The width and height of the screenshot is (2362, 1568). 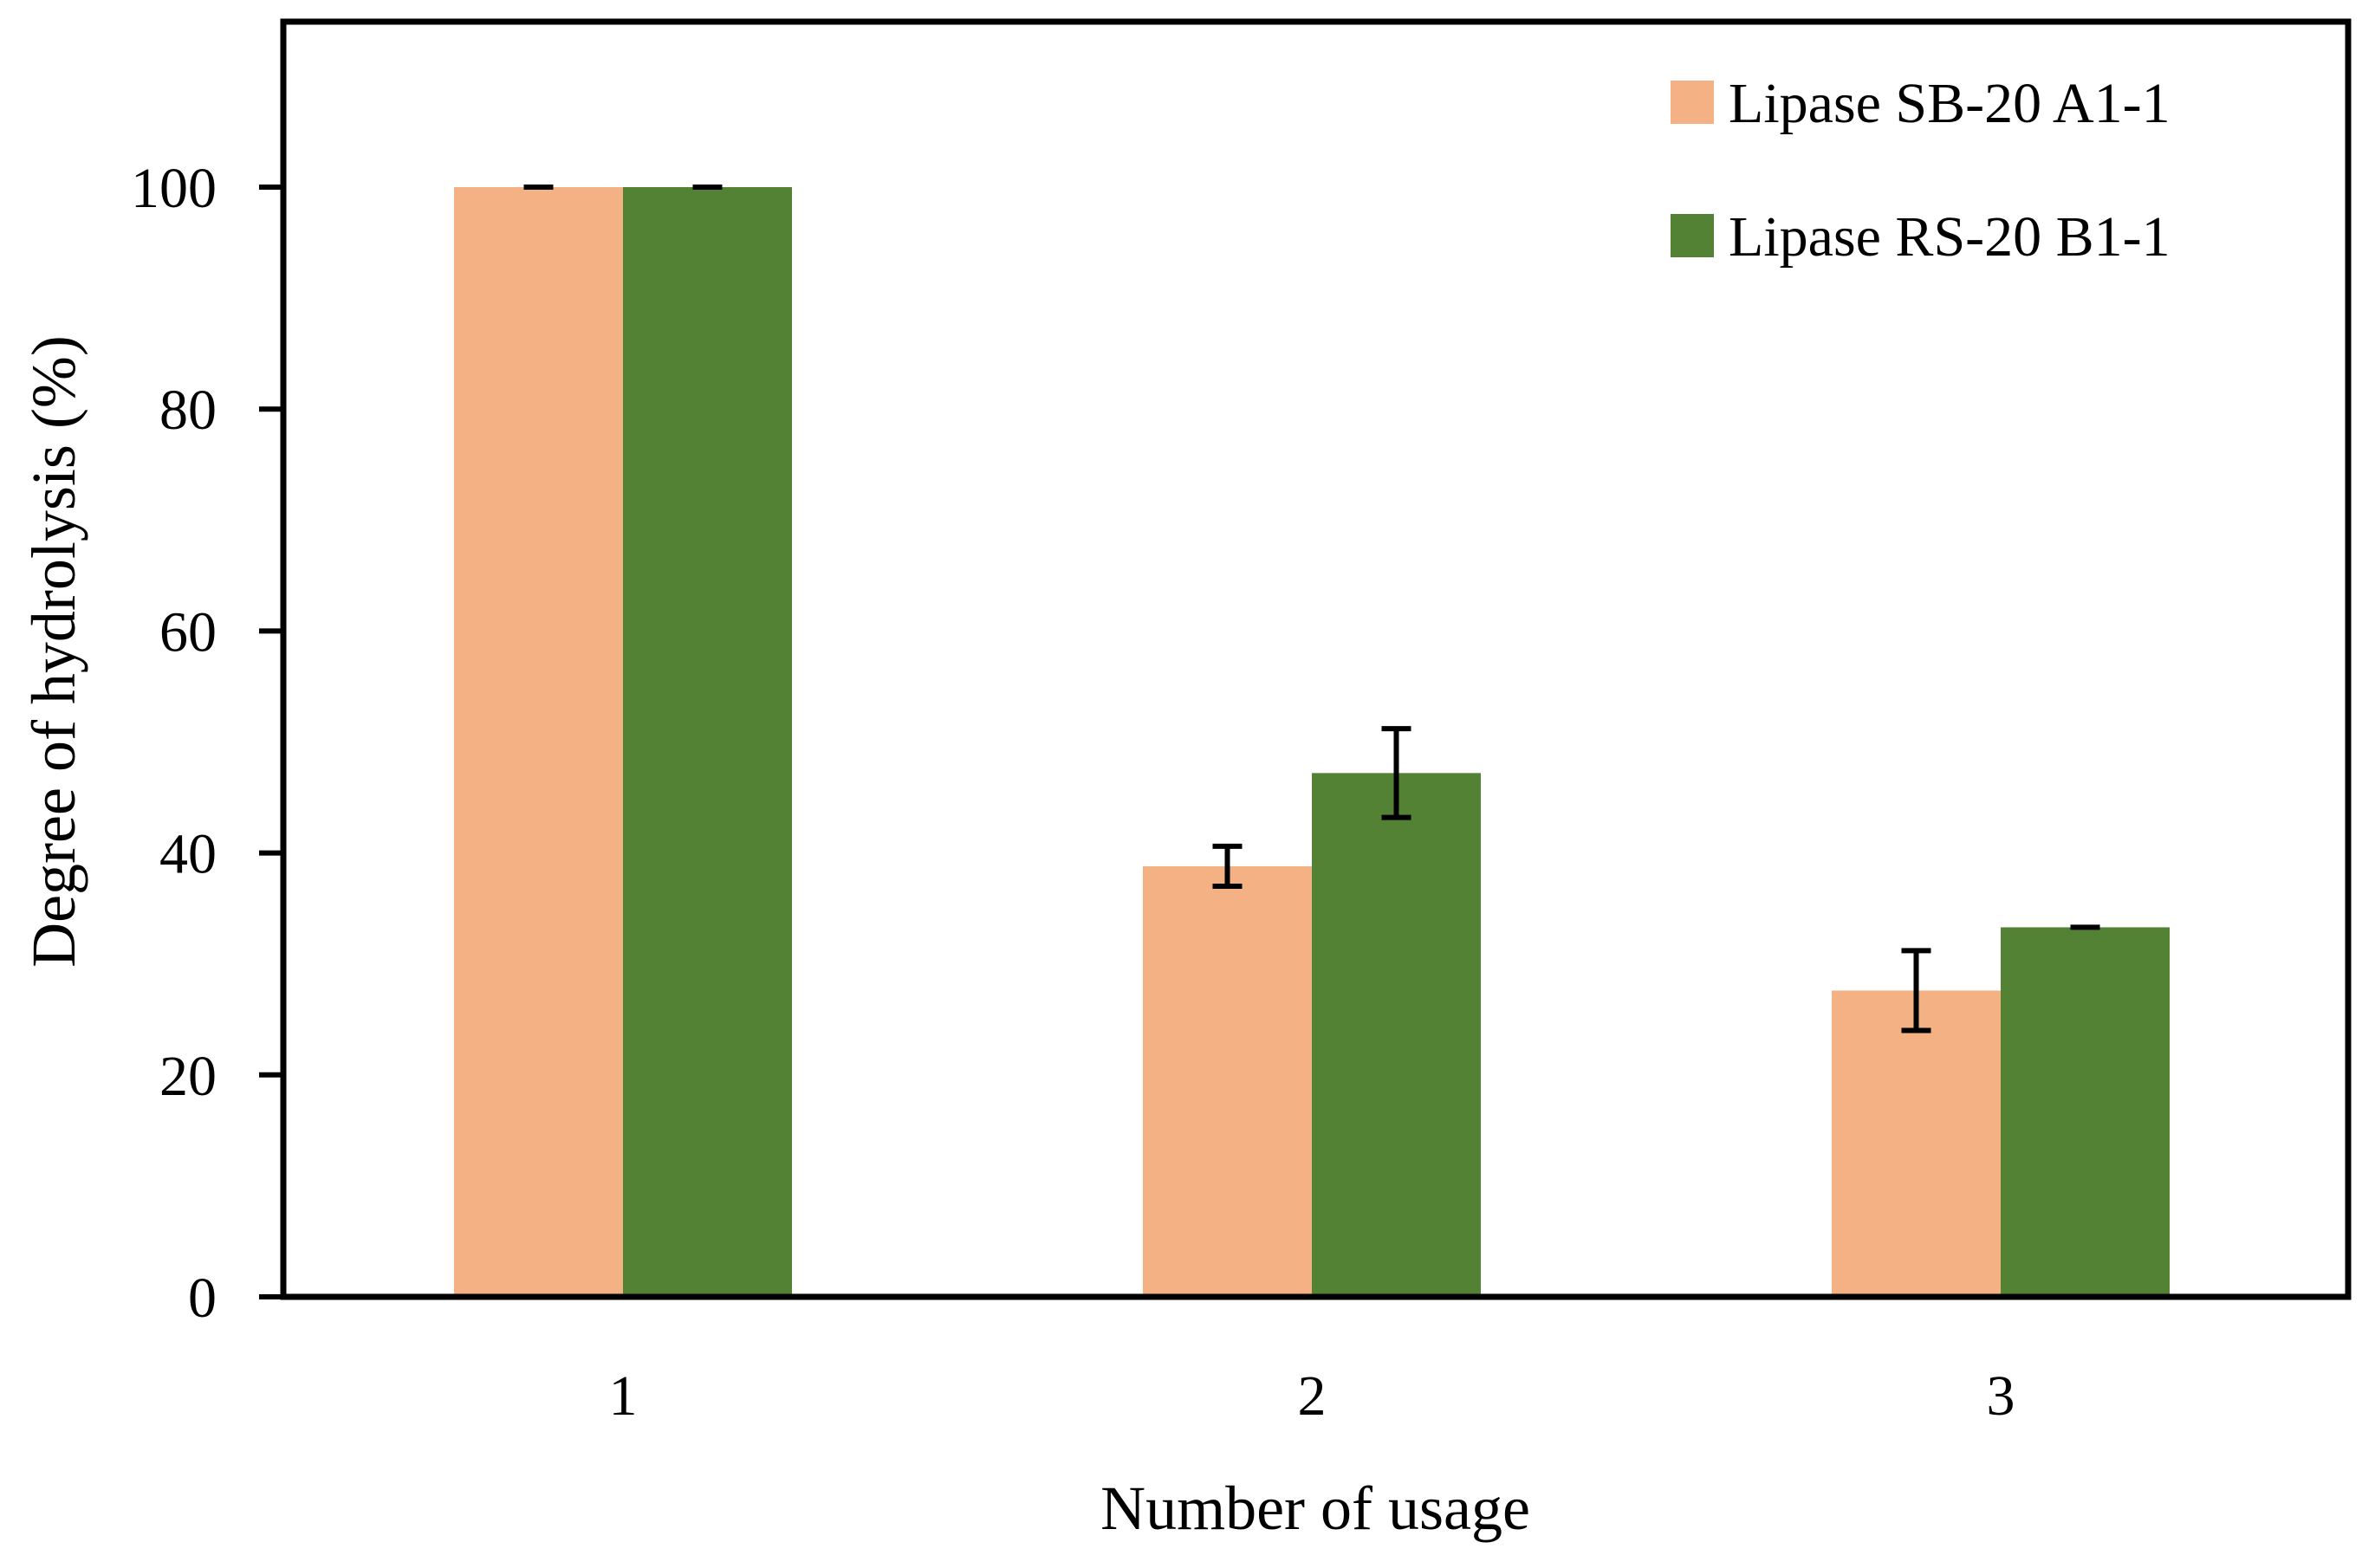 What do you see at coordinates (221, 854) in the screenshot?
I see `y-tick: 40` at bounding box center [221, 854].